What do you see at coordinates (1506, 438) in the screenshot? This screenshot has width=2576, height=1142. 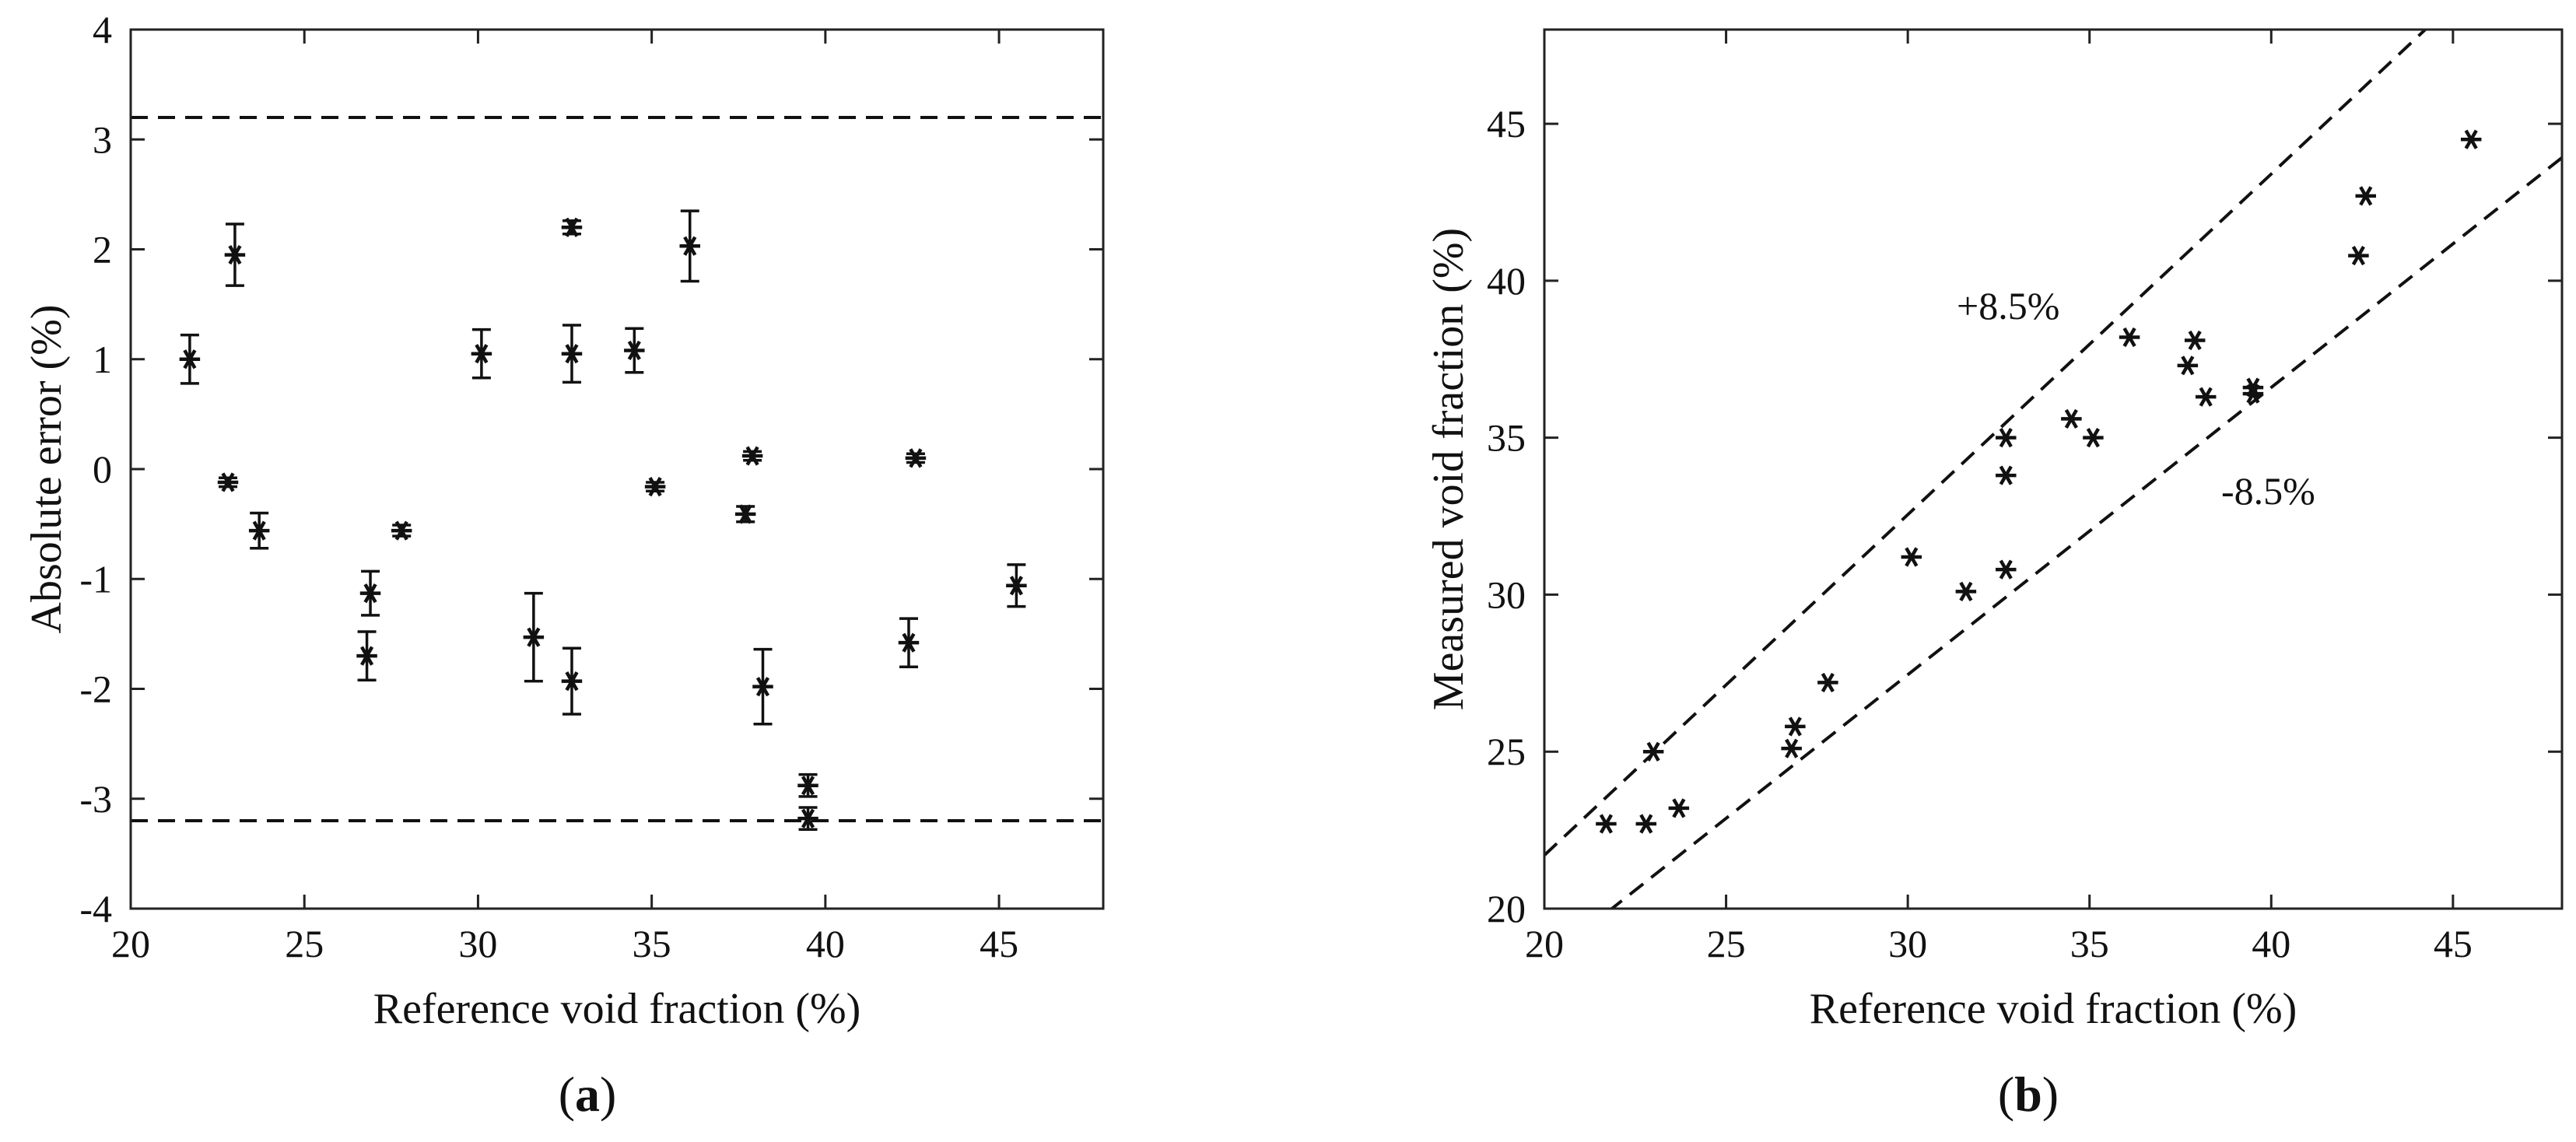 I see `panel-b-y-tick-label: 35` at bounding box center [1506, 438].